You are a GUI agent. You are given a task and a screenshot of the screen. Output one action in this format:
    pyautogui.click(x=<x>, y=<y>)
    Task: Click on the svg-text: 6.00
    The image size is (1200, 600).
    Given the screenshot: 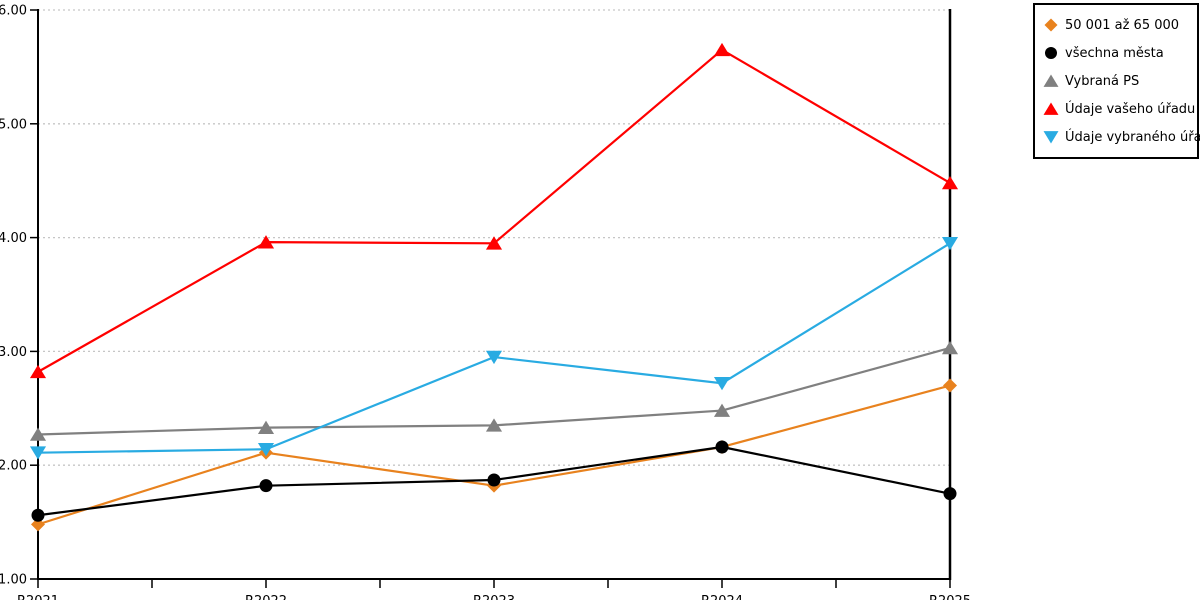 What is the action you would take?
    pyautogui.click(x=13, y=11)
    